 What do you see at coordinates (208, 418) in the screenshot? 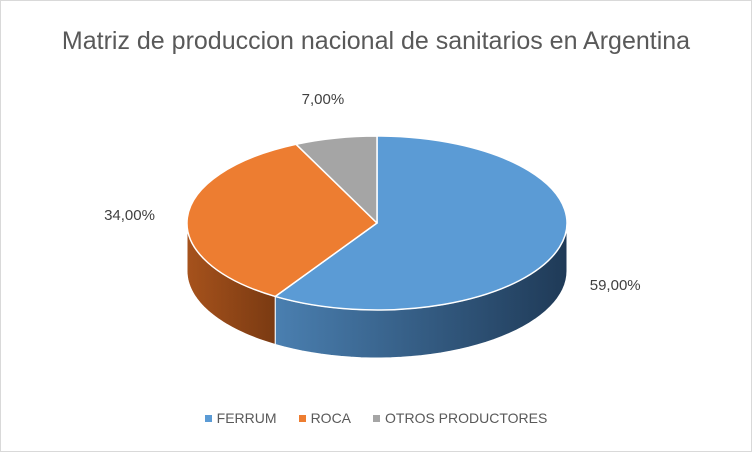
I see `legend-swatch-ferrum` at bounding box center [208, 418].